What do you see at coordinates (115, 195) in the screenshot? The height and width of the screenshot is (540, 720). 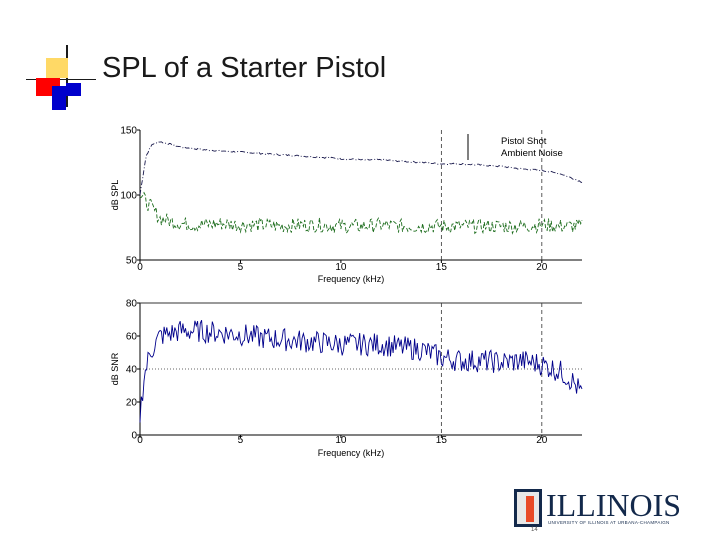 I see `y-axis-label: dB SPL` at bounding box center [115, 195].